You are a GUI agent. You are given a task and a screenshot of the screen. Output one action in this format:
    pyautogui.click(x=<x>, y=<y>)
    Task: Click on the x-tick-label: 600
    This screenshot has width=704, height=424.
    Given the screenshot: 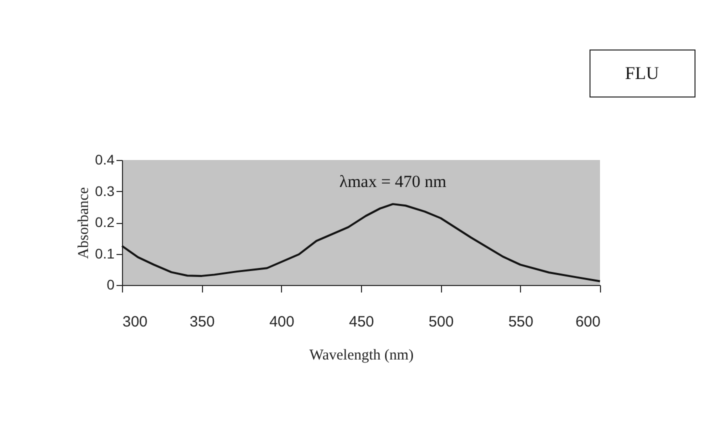 What is the action you would take?
    pyautogui.click(x=587, y=322)
    